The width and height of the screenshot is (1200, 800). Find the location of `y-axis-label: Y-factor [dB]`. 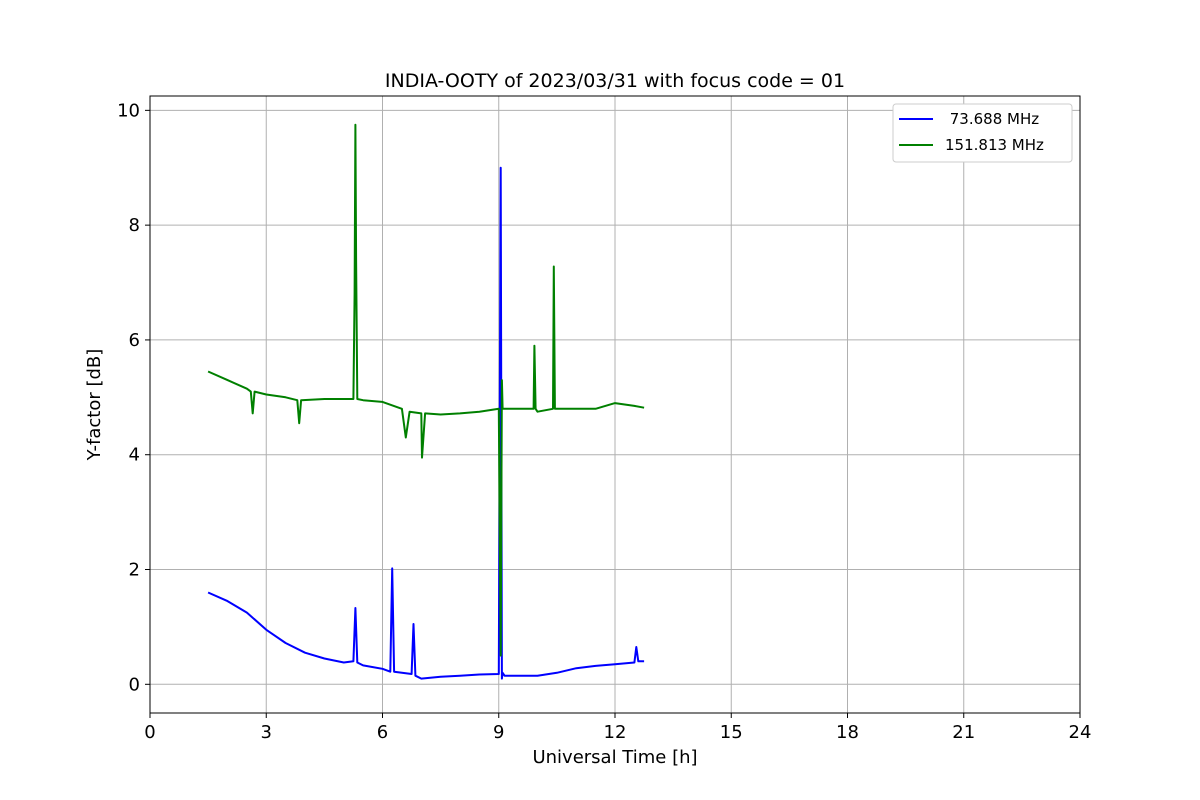

y-axis-label: Y-factor [dB] is located at coordinates (94, 405).